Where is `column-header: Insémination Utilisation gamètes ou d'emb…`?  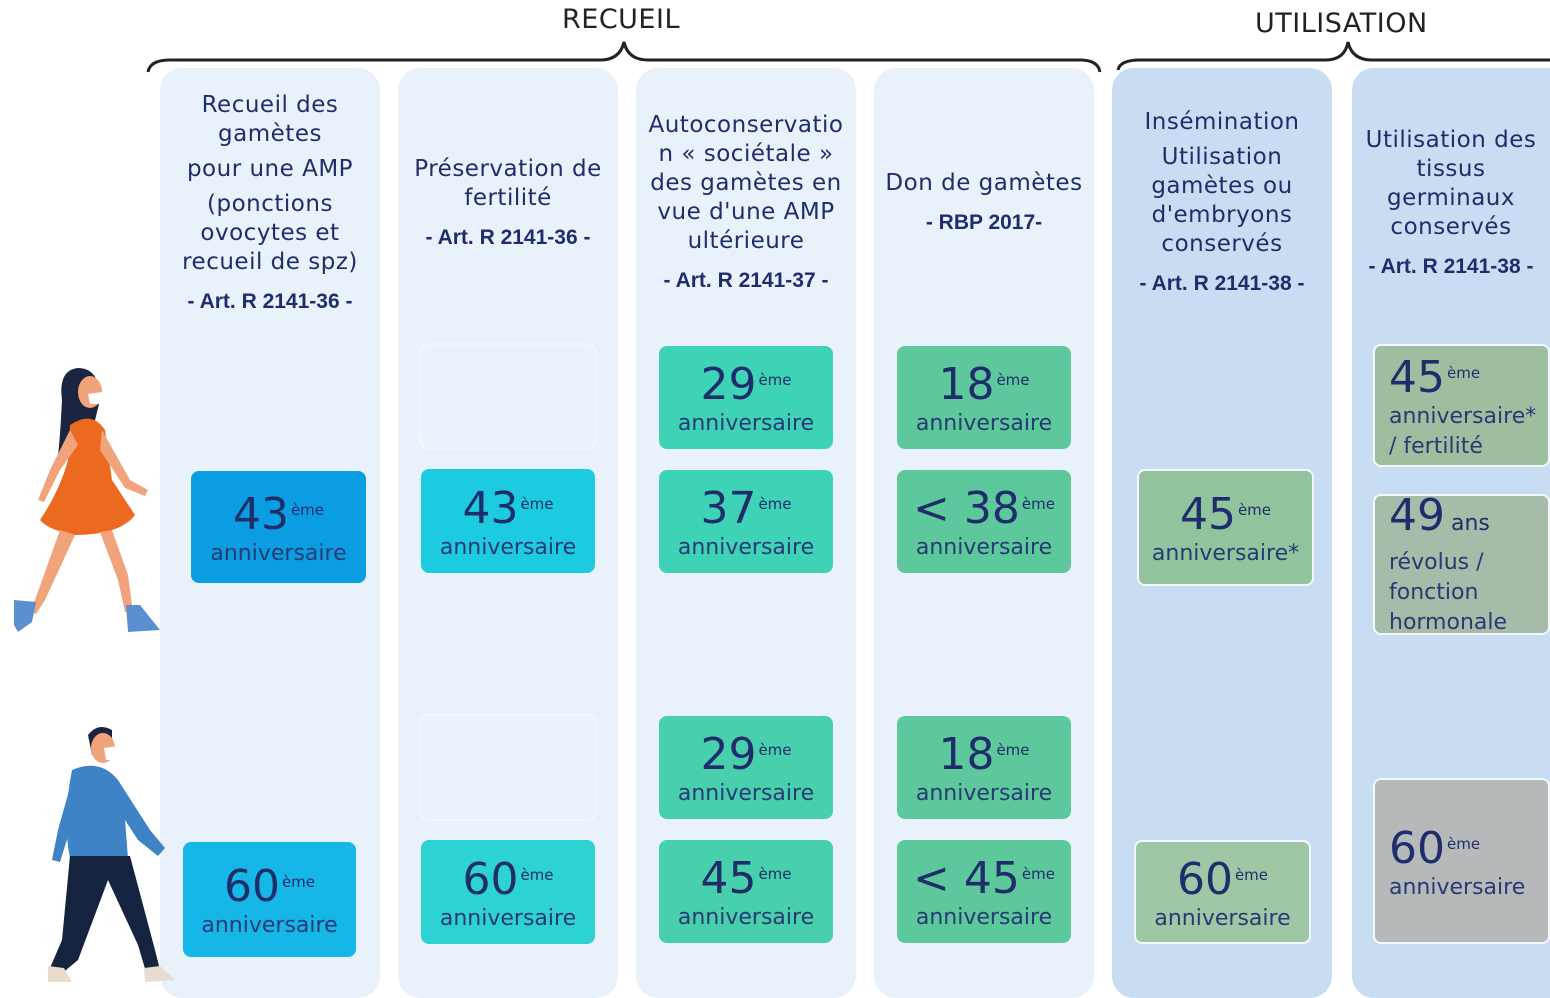 column-header: Insémination Utilisation gamètes ou d'emb… is located at coordinates (1222, 203).